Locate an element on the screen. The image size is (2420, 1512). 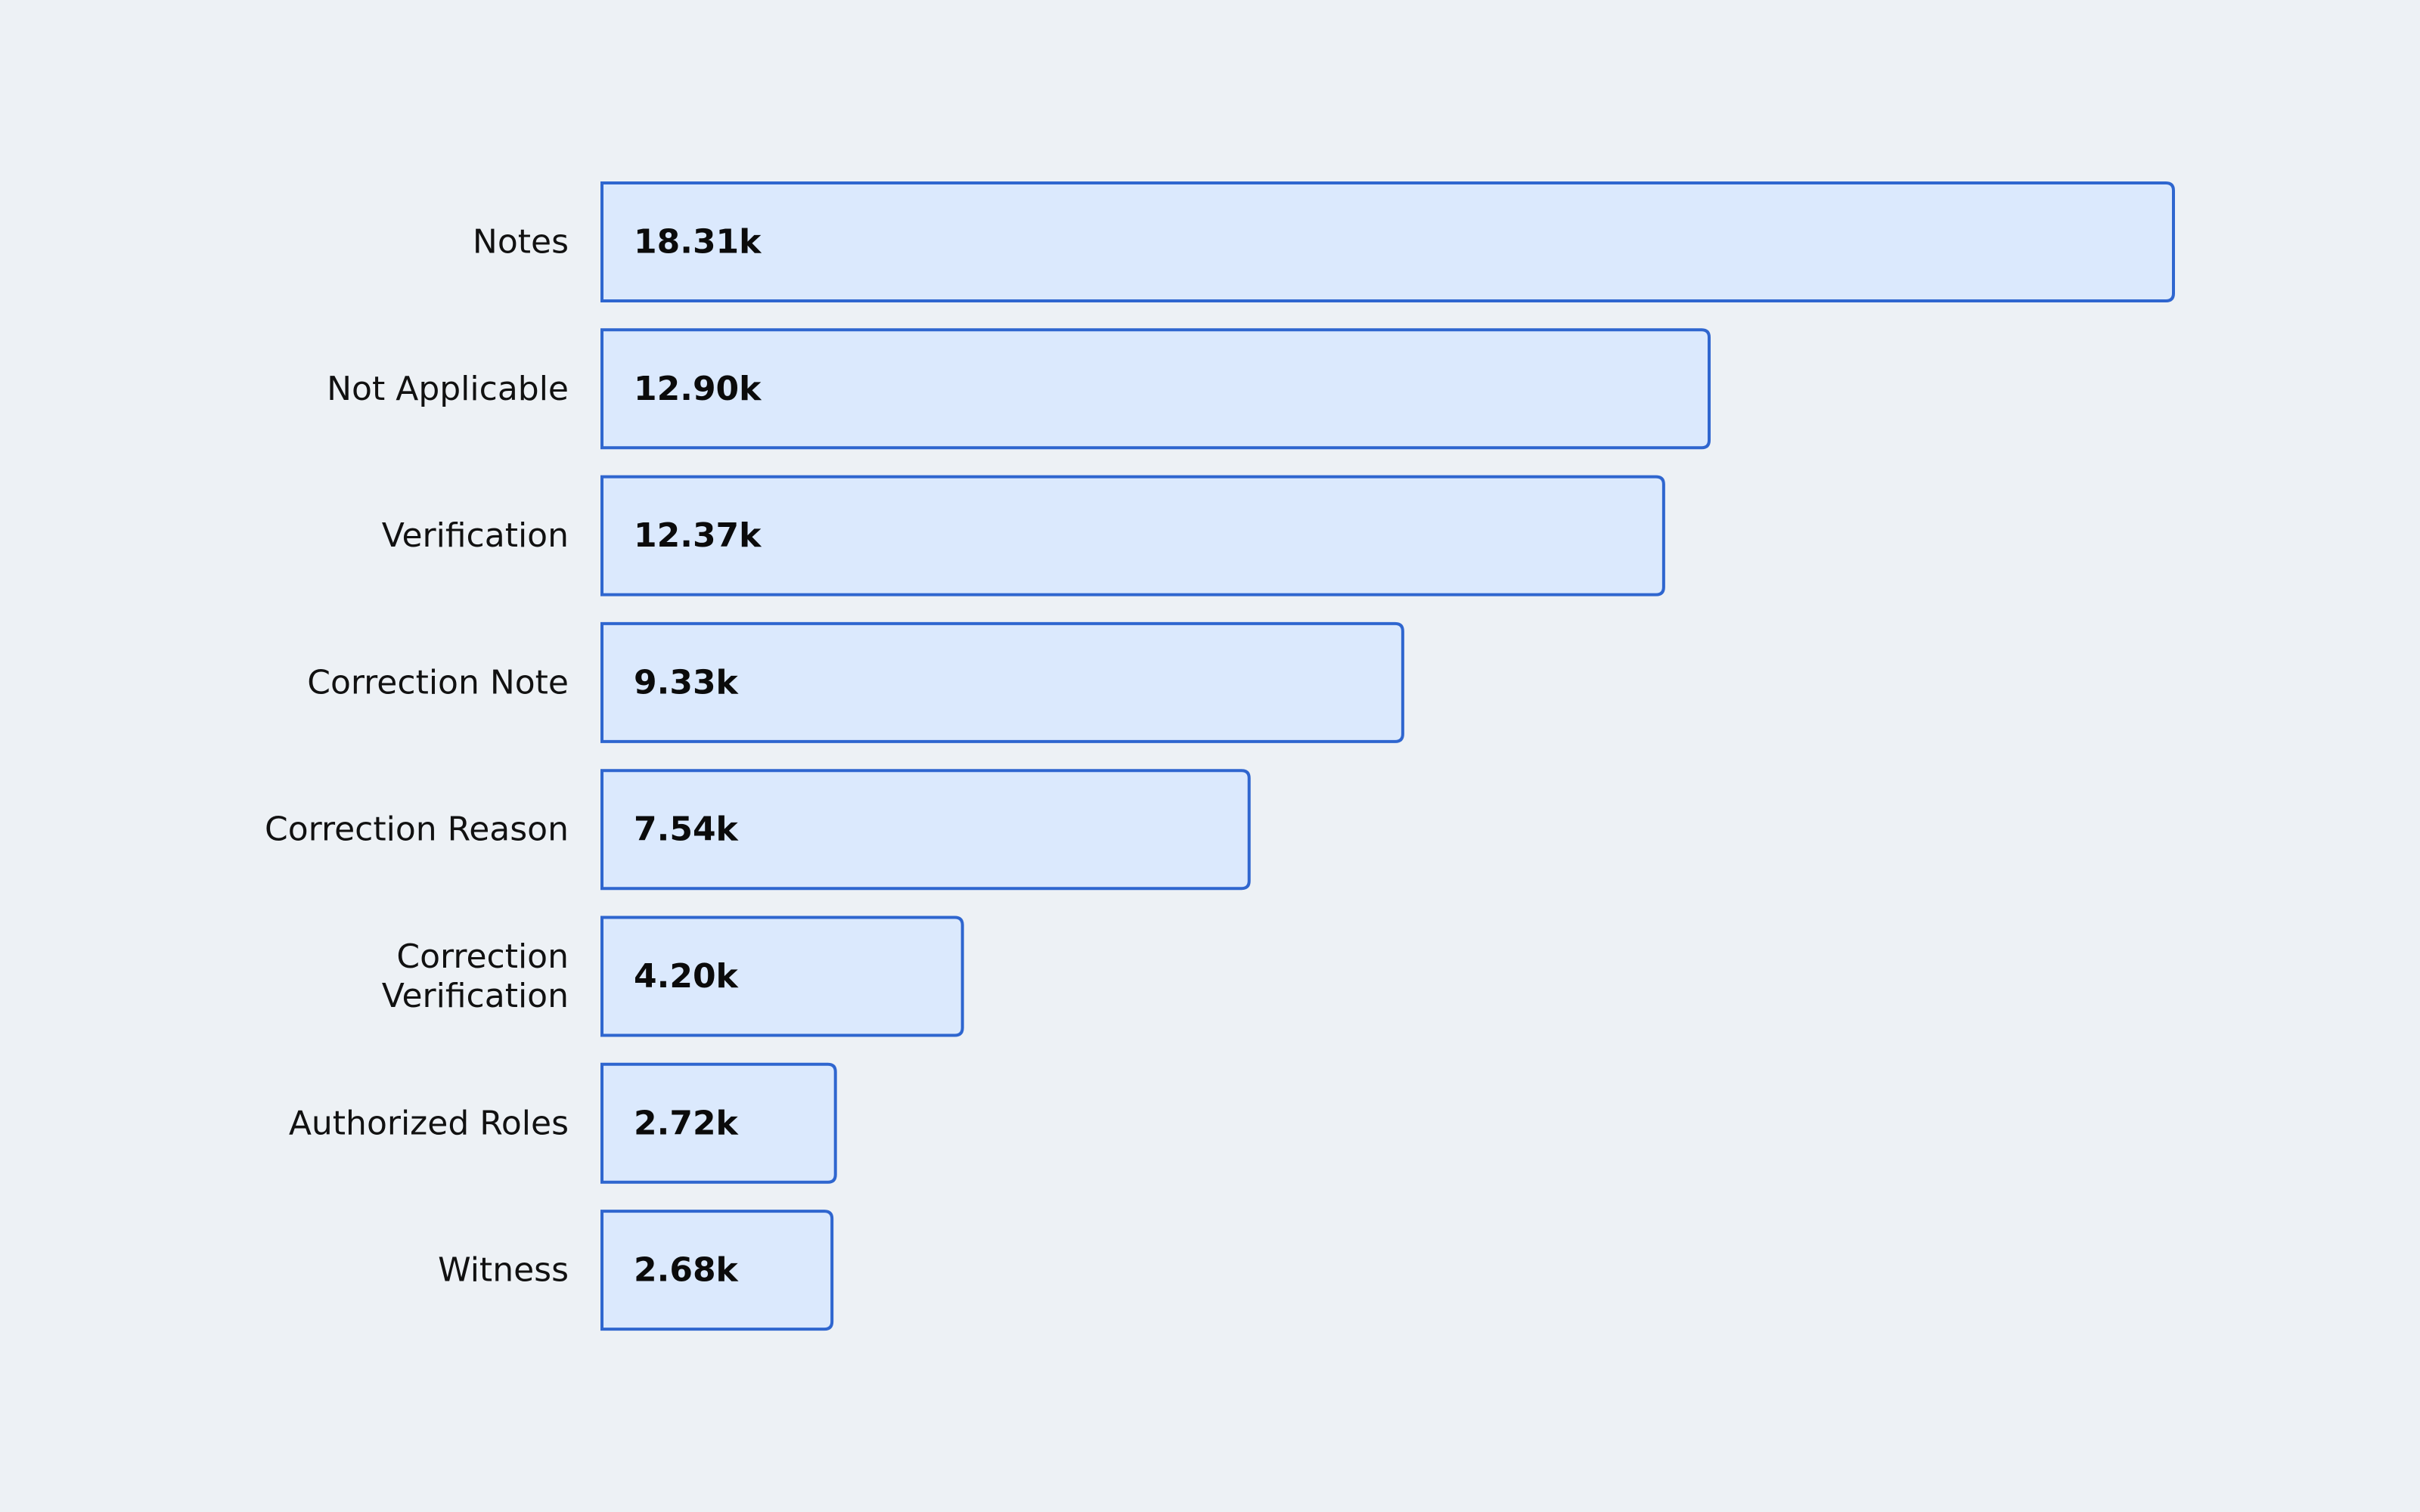
category-label-notes: Notes is located at coordinates (521, 243).